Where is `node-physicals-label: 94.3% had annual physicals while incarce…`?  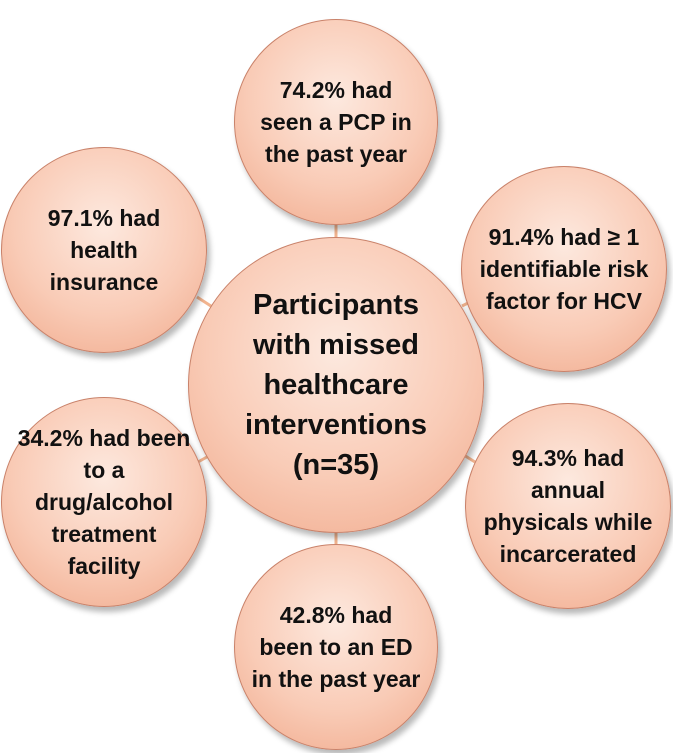
node-physicals-label: 94.3% had annual physicals while incarce… is located at coordinates (568, 506).